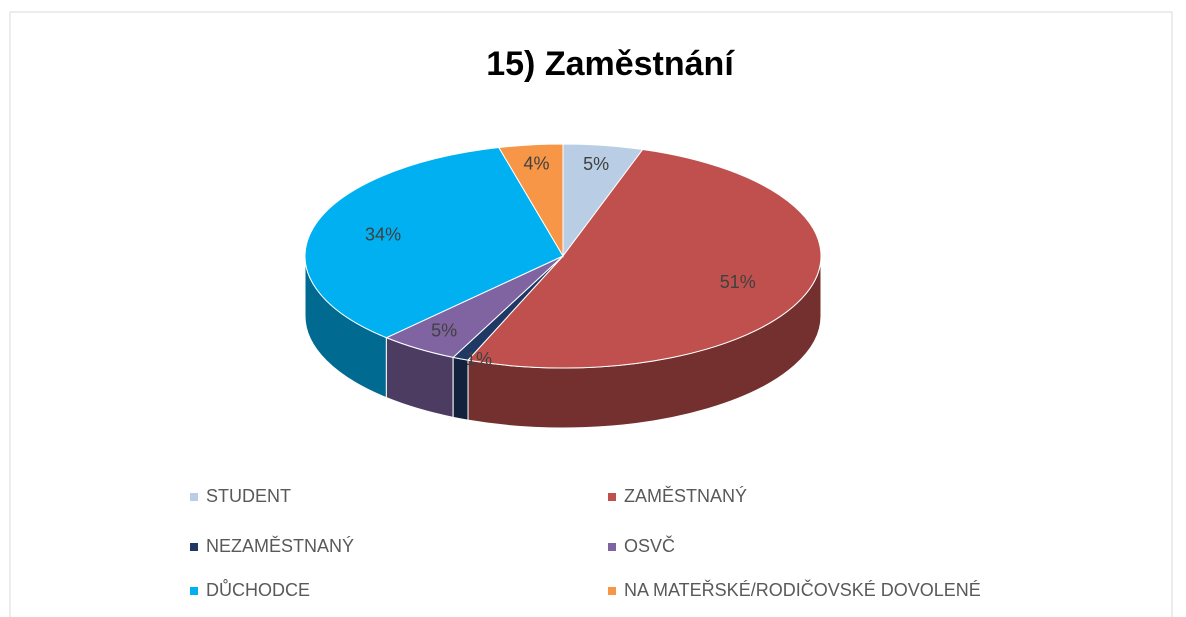 This screenshot has width=1186, height=617. Describe the element at coordinates (280, 546) in the screenshot. I see `legend-label: NEZAMĚSTNANÝ` at that location.